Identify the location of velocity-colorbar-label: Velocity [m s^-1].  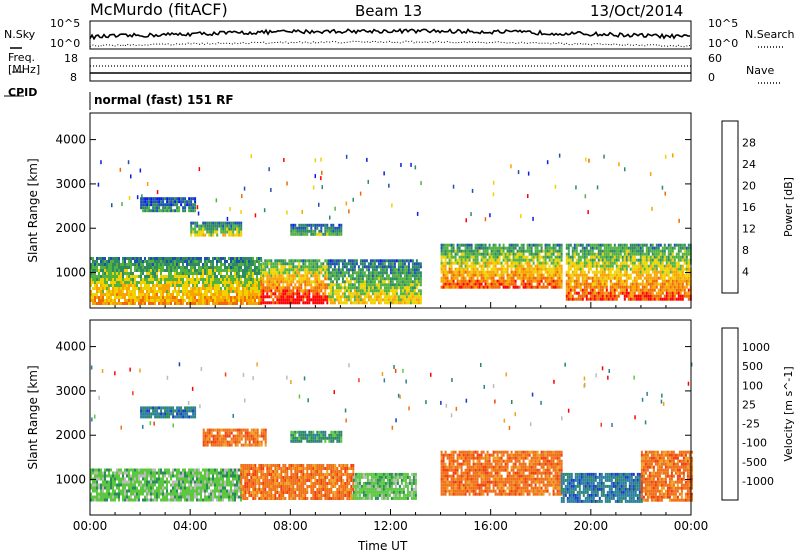
(788, 413).